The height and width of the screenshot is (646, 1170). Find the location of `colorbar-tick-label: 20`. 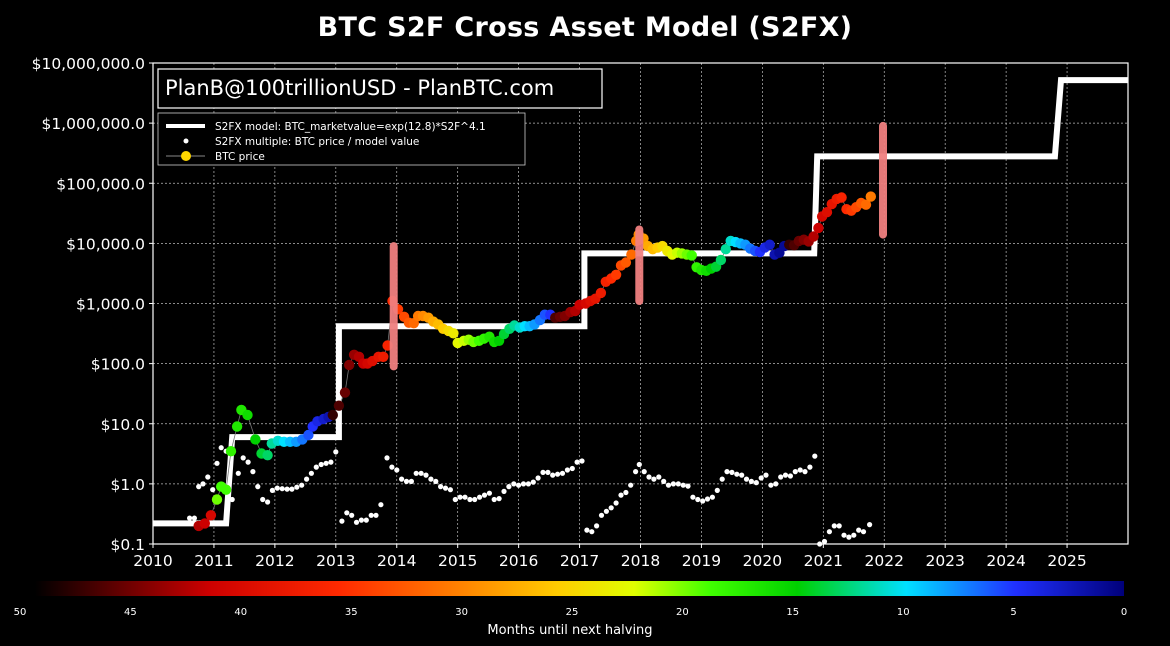

colorbar-tick-label: 20 is located at coordinates (682, 612).